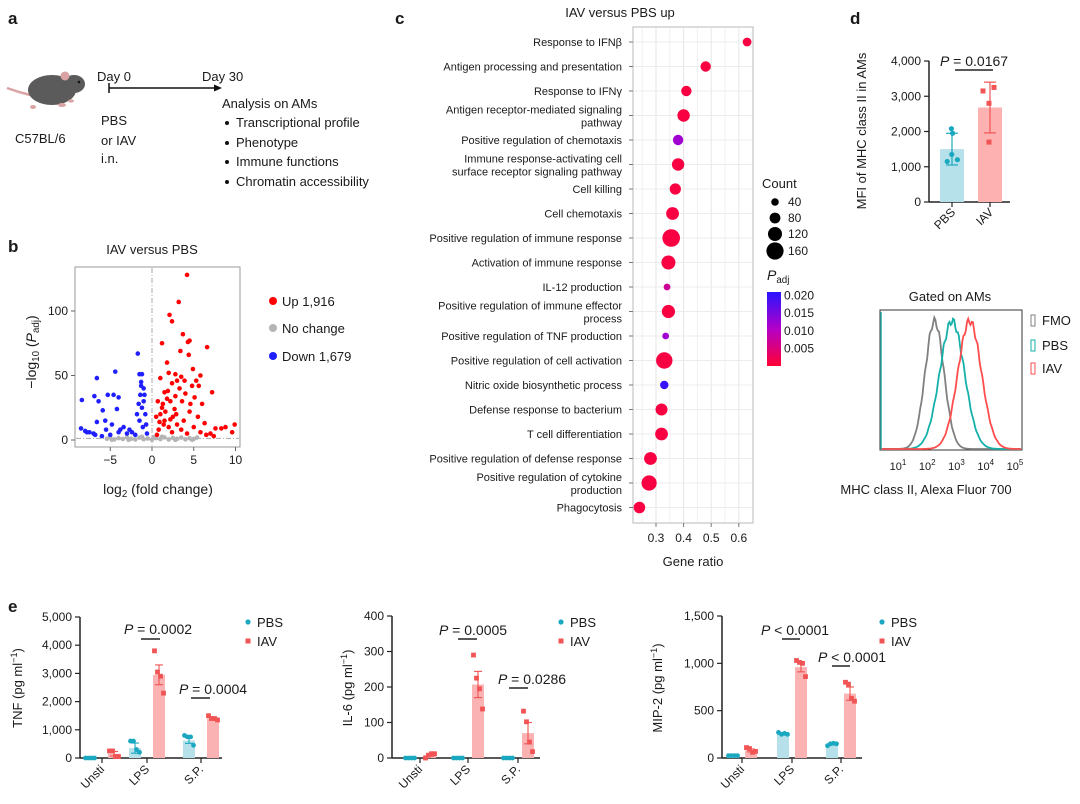  Describe the element at coordinates (956, 465) in the screenshot. I see `x-tick-label: 10³` at that location.